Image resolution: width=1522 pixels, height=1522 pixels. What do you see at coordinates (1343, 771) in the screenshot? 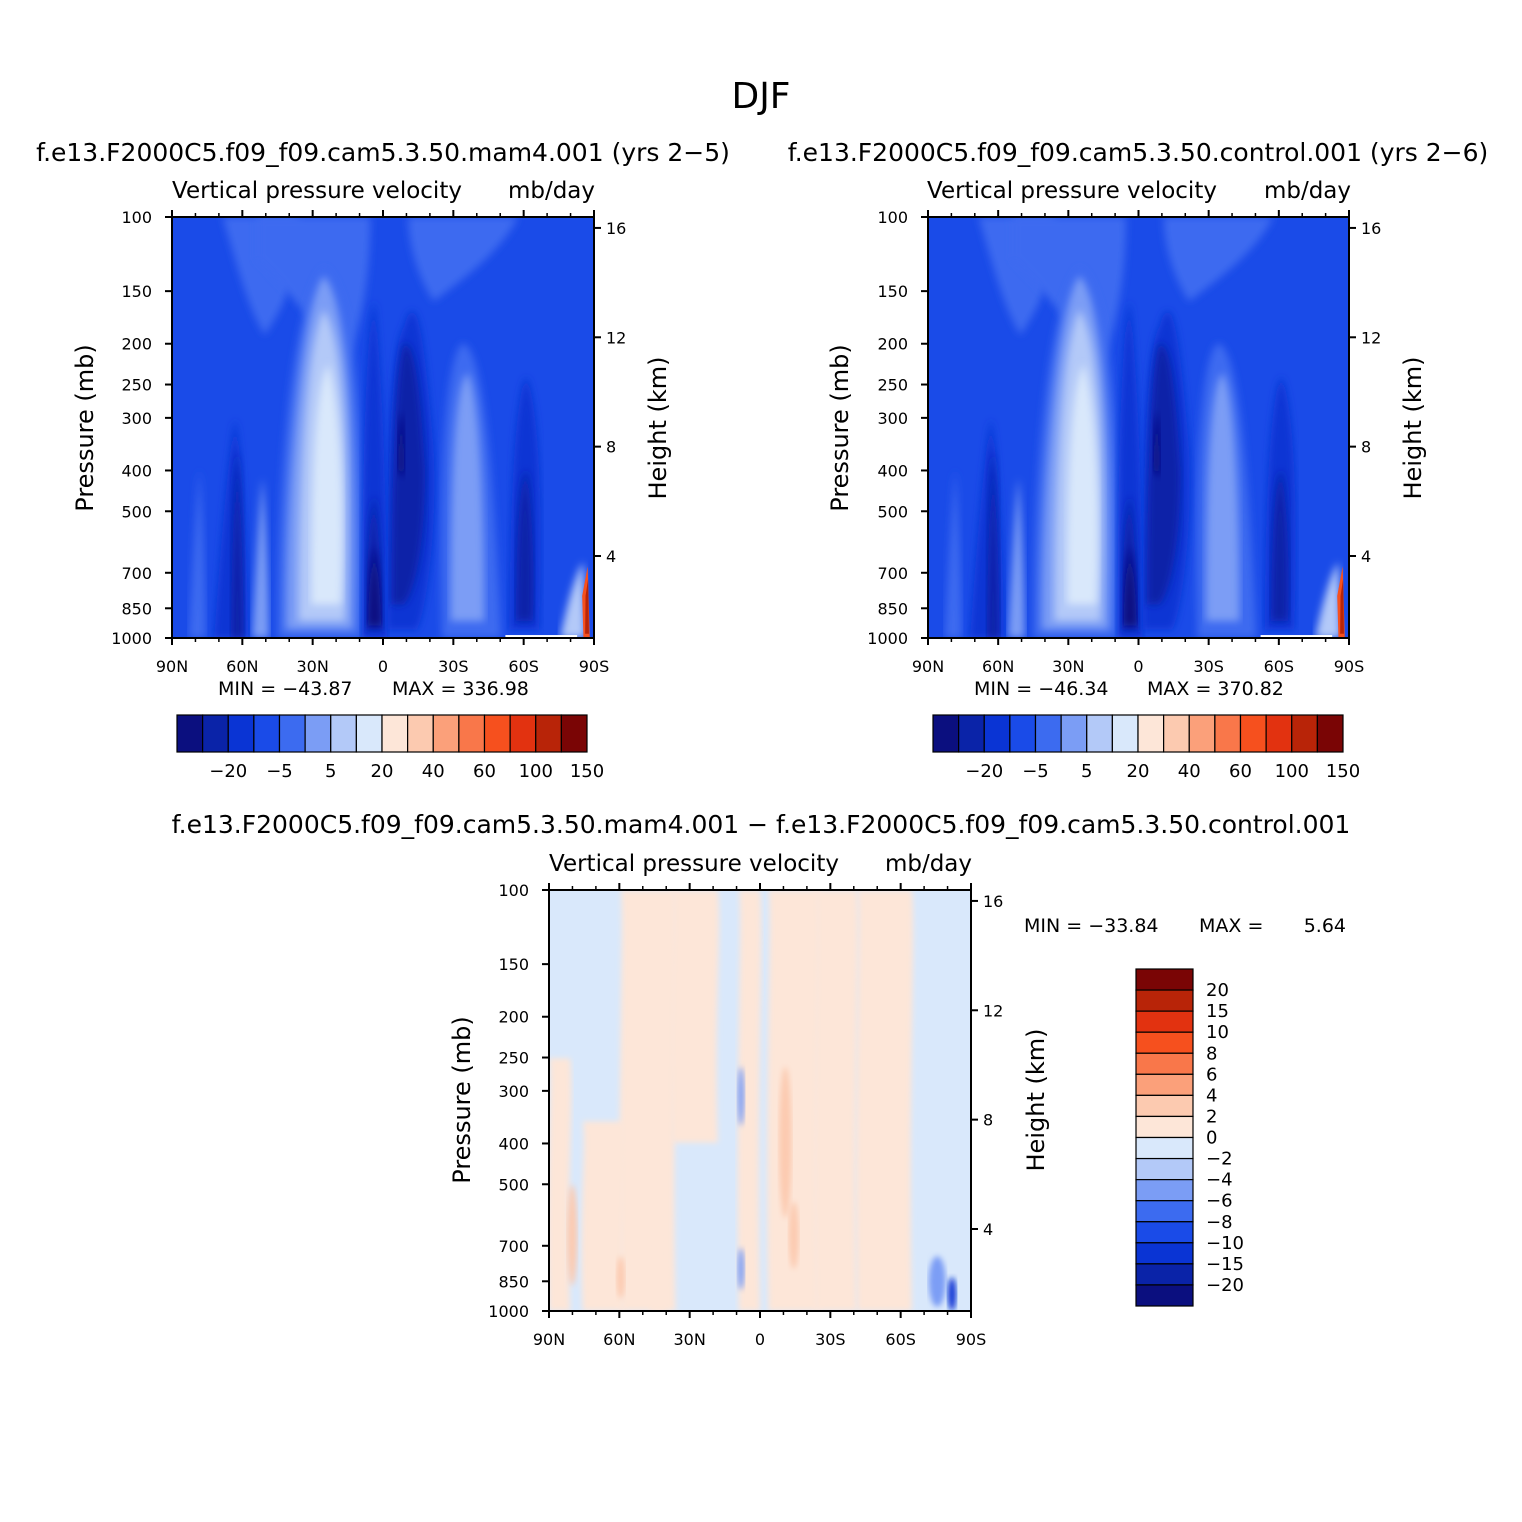
I see `panel2-colorbar-label: 150` at bounding box center [1343, 771].